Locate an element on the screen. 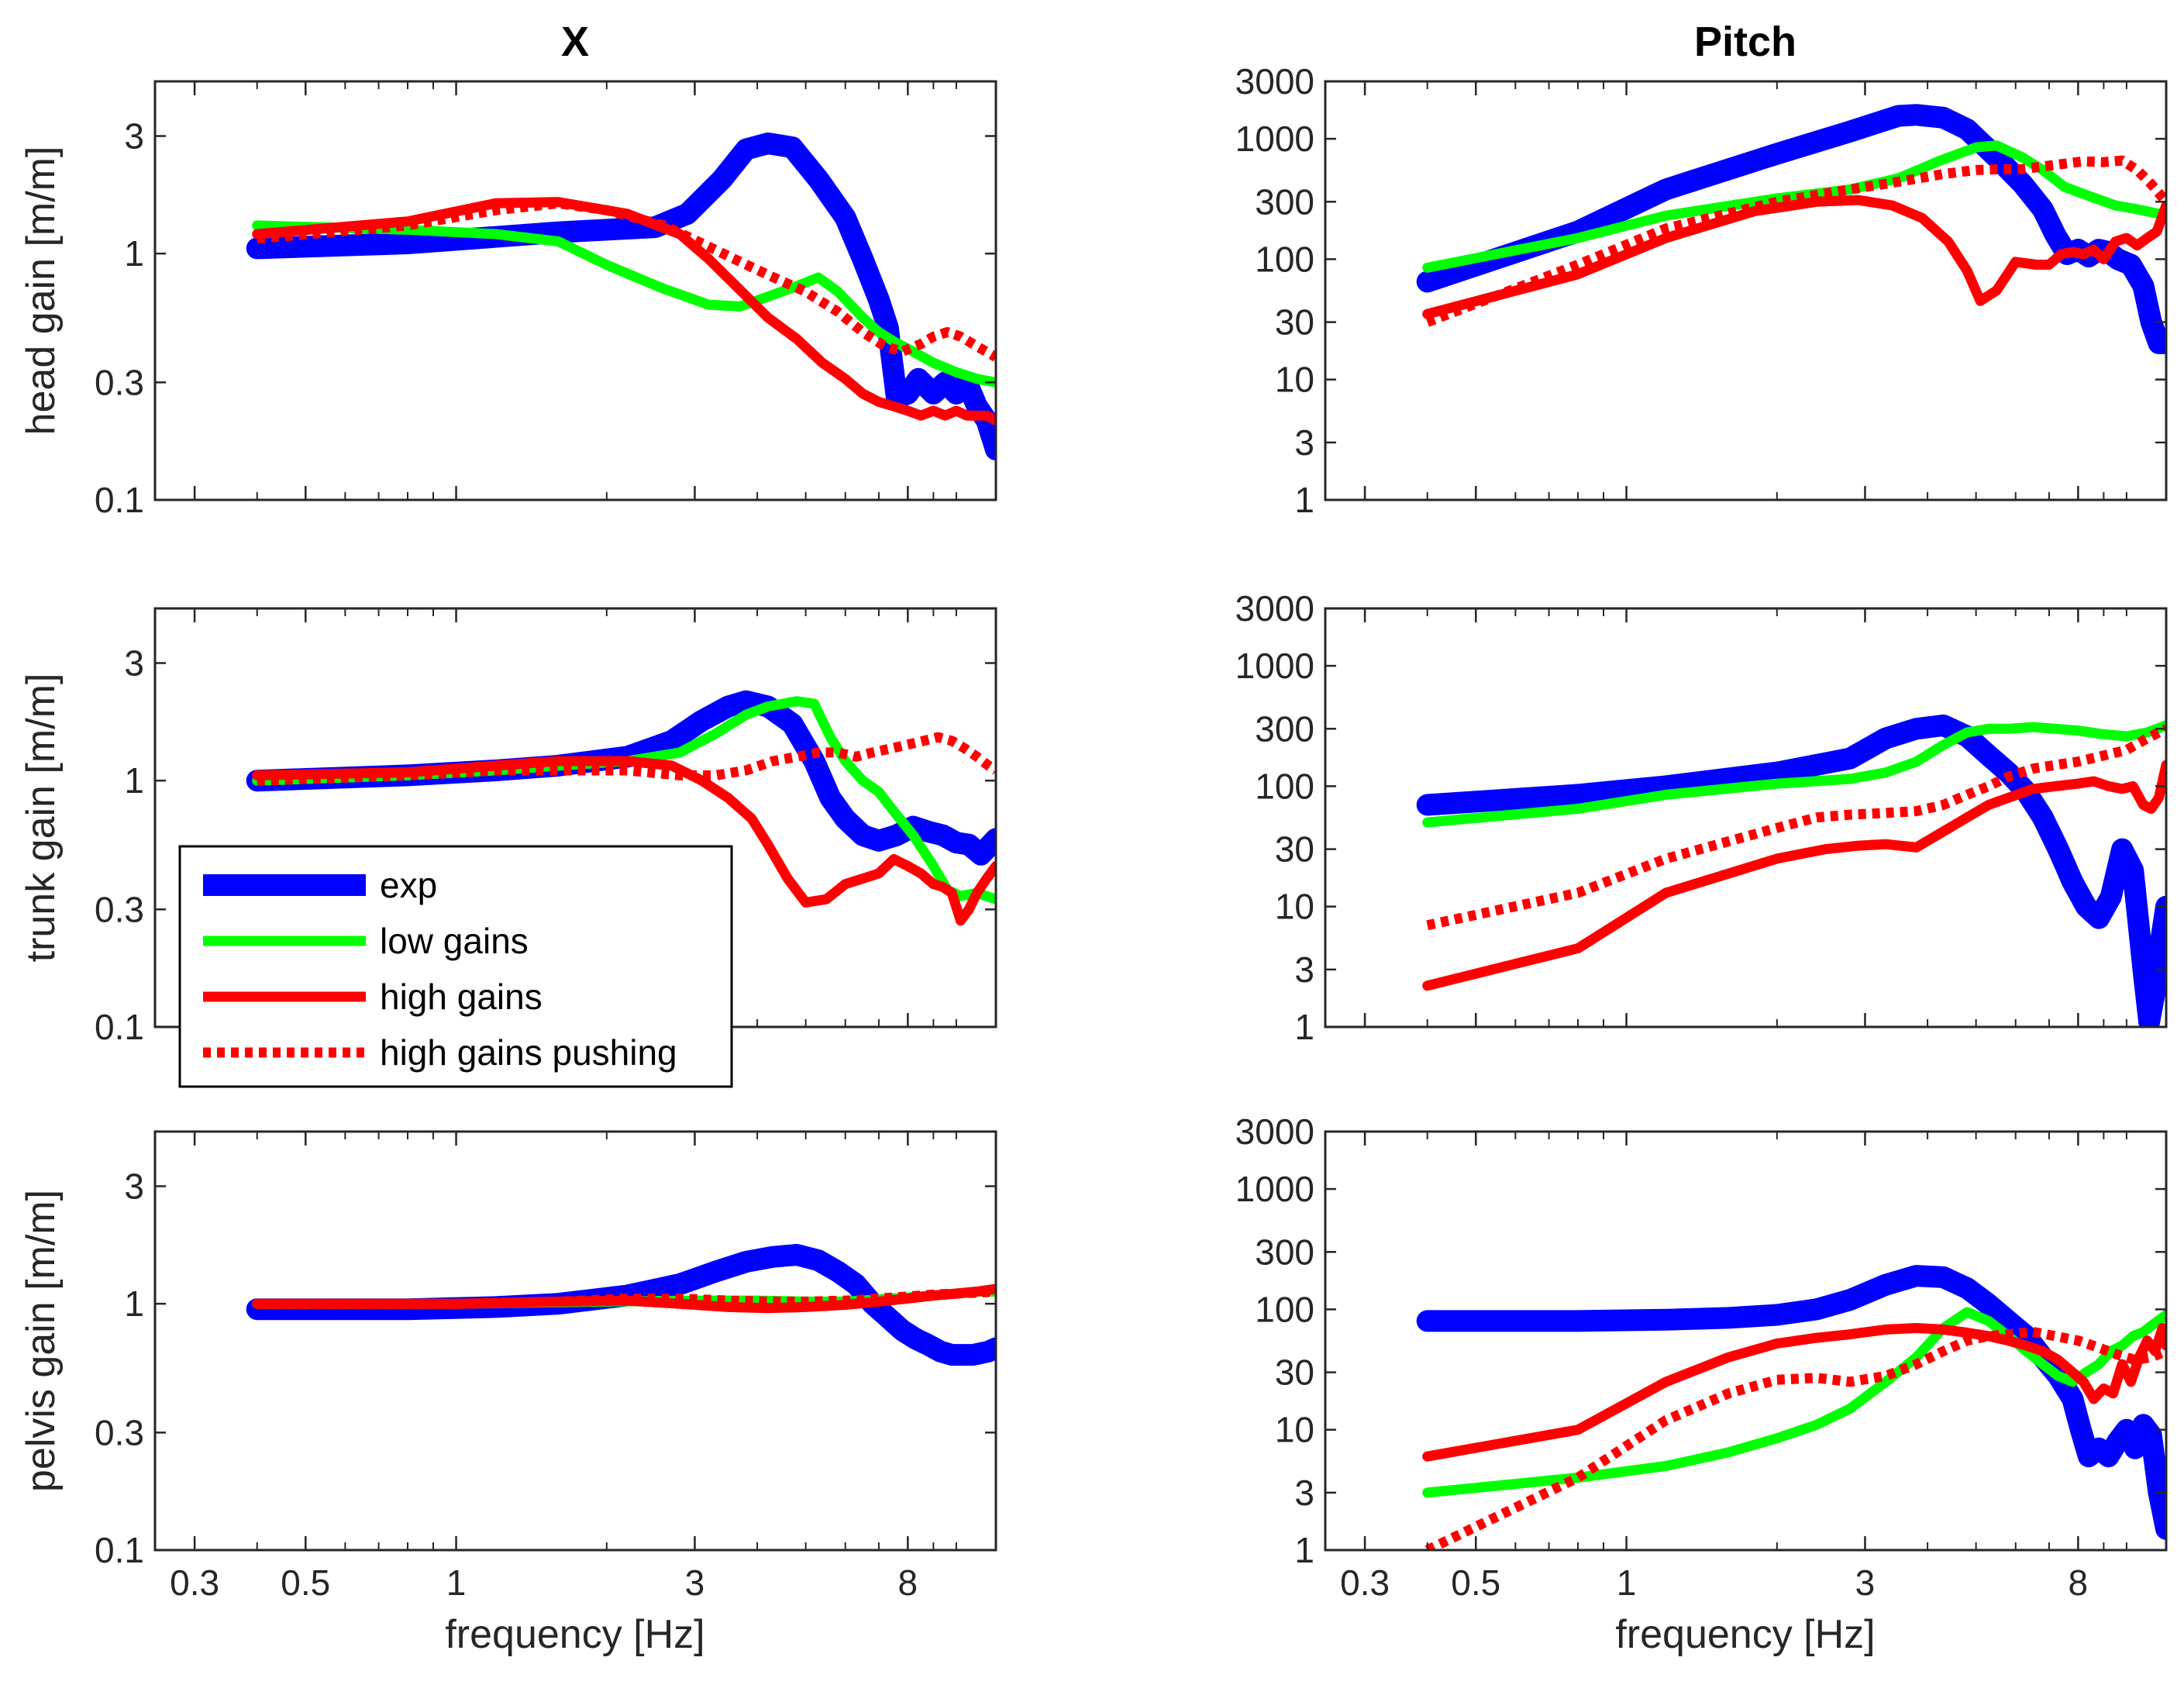 This screenshot has width=2184, height=1702. legend-label: high gains pushing is located at coordinates (529, 1052).